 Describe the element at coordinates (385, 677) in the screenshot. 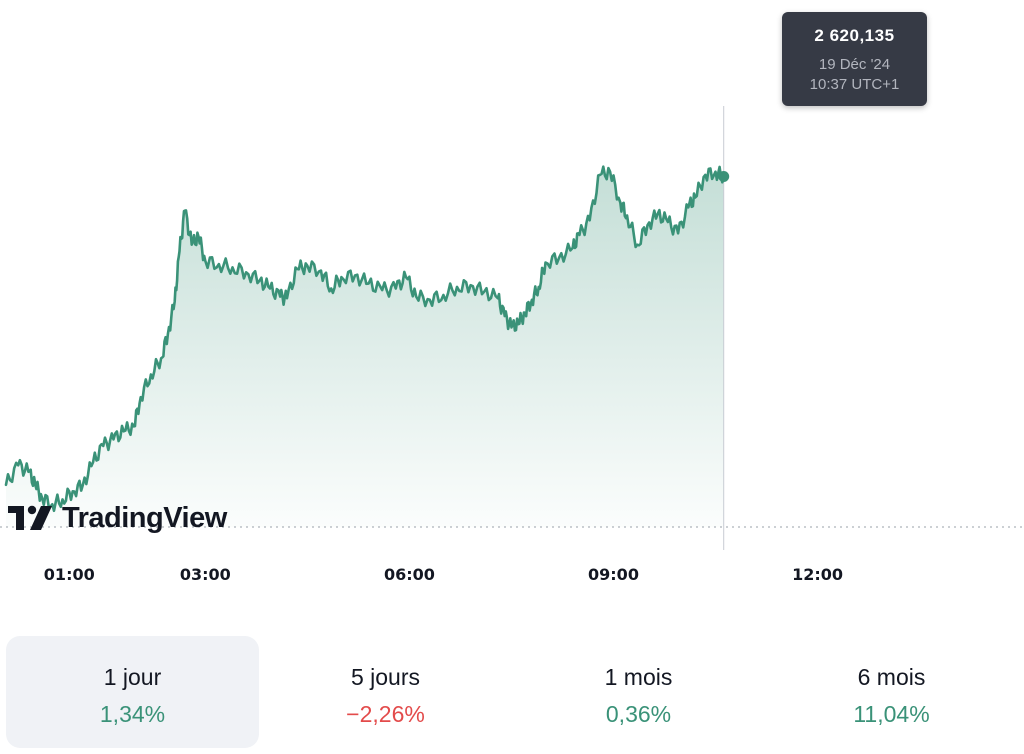

I see `period-label: 5 jours` at that location.